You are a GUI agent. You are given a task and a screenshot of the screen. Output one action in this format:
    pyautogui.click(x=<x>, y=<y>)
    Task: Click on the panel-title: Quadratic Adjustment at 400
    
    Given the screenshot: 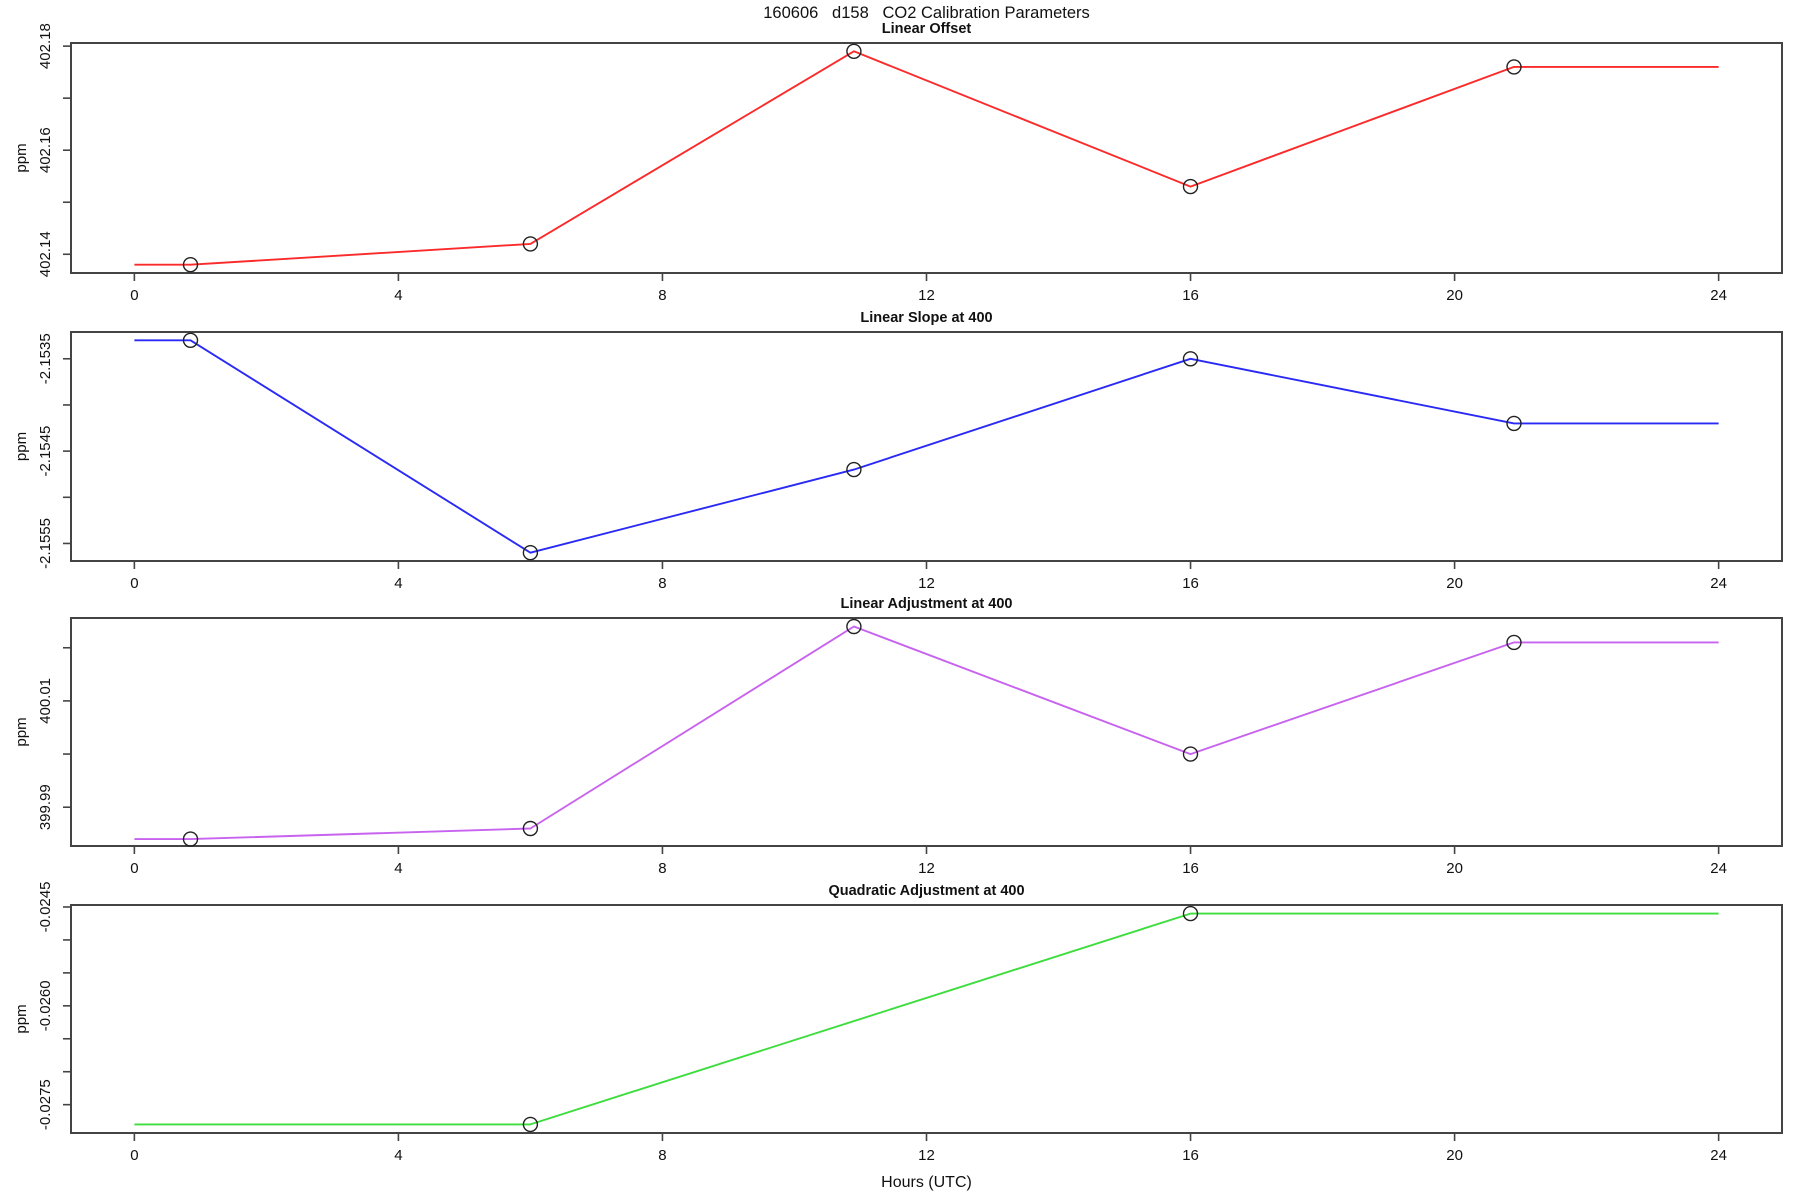 What is the action you would take?
    pyautogui.click(x=926, y=891)
    